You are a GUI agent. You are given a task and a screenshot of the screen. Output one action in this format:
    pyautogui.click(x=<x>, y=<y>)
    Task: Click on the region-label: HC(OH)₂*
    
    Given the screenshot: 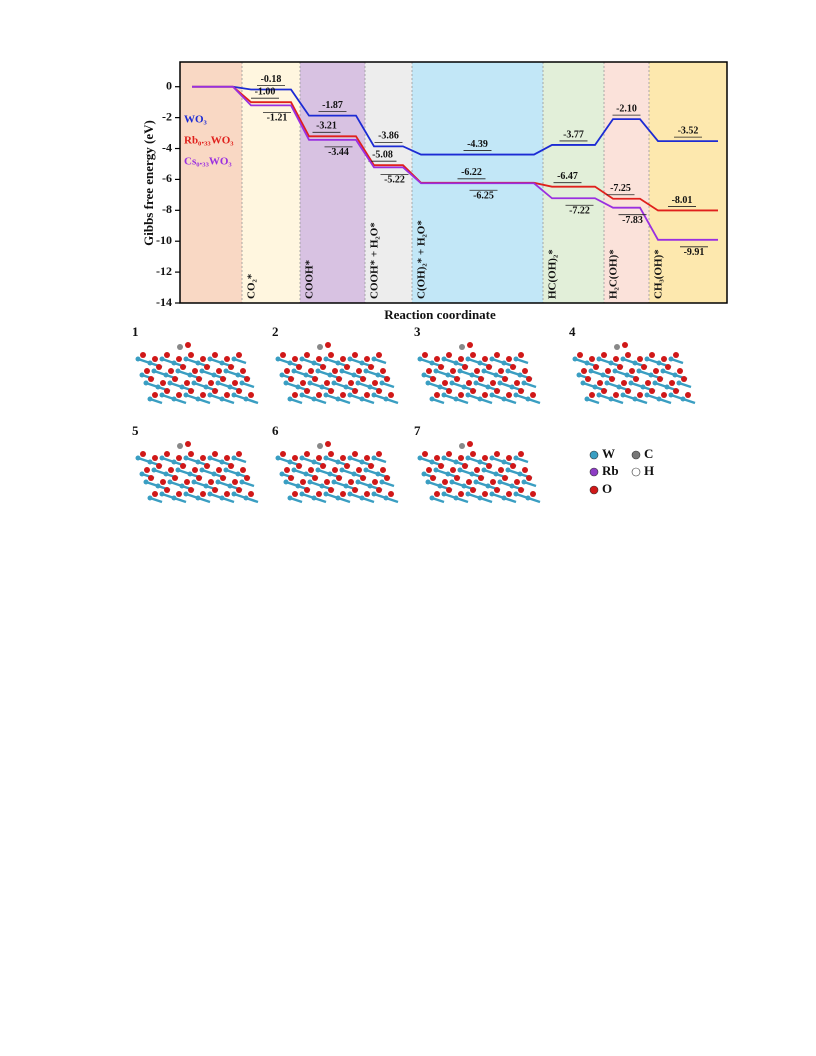 What is the action you would take?
    pyautogui.click(x=553, y=274)
    